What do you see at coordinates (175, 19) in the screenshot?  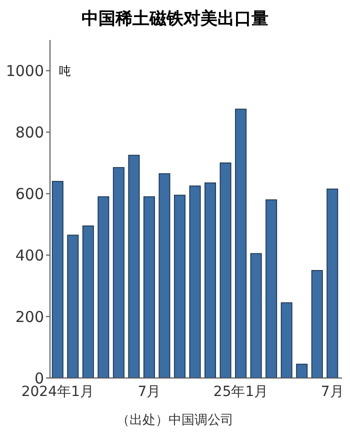 I see `chart-title: 中国稀土磁铁对美出口量` at bounding box center [175, 19].